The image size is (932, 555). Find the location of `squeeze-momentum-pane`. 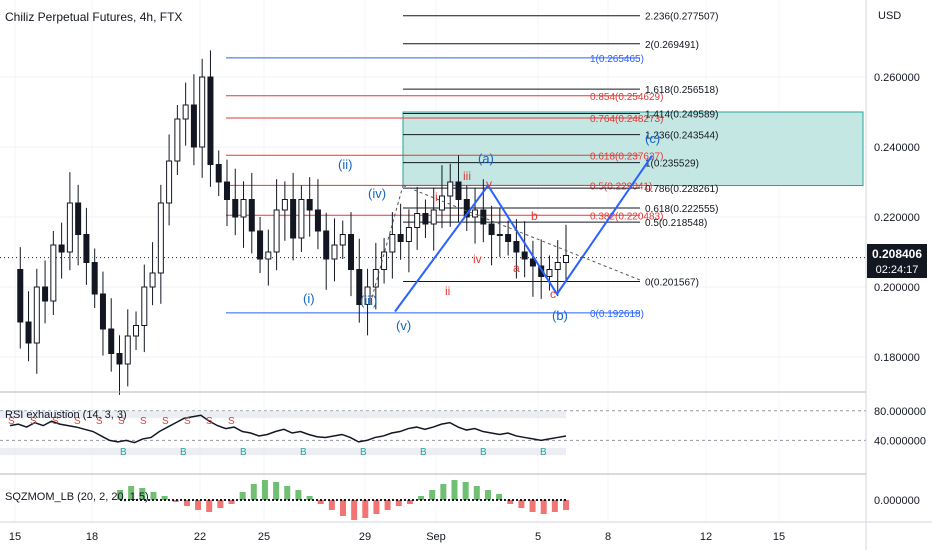

squeeze-momentum-pane is located at coordinates (343, 500).